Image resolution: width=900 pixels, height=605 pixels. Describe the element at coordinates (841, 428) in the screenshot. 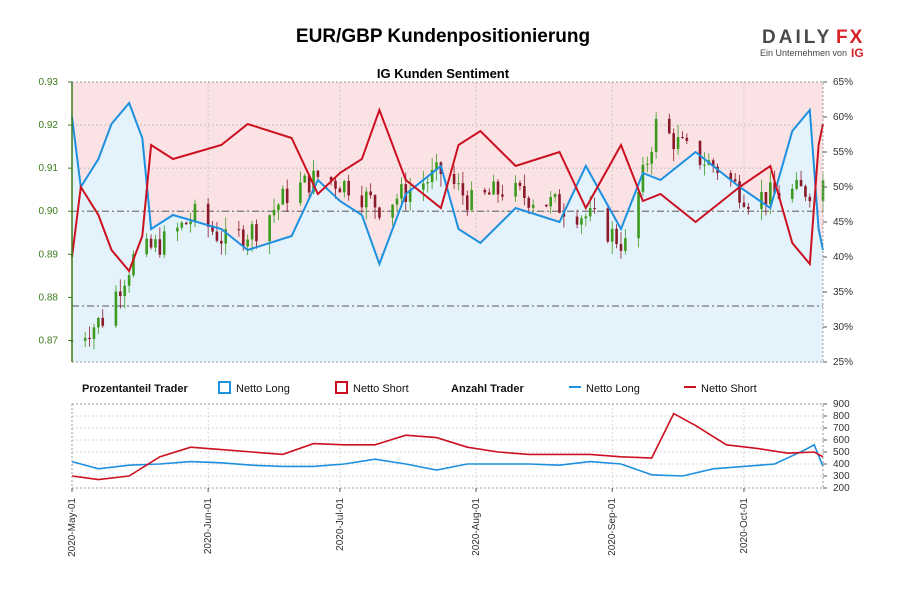

I see `count-tick-label: 700` at that location.